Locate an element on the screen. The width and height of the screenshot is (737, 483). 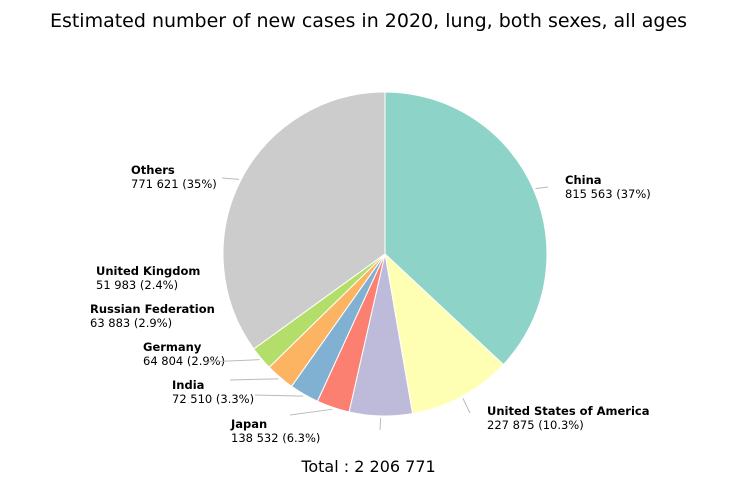
leader-line-united-kingdom is located at coordinates (232, 361).